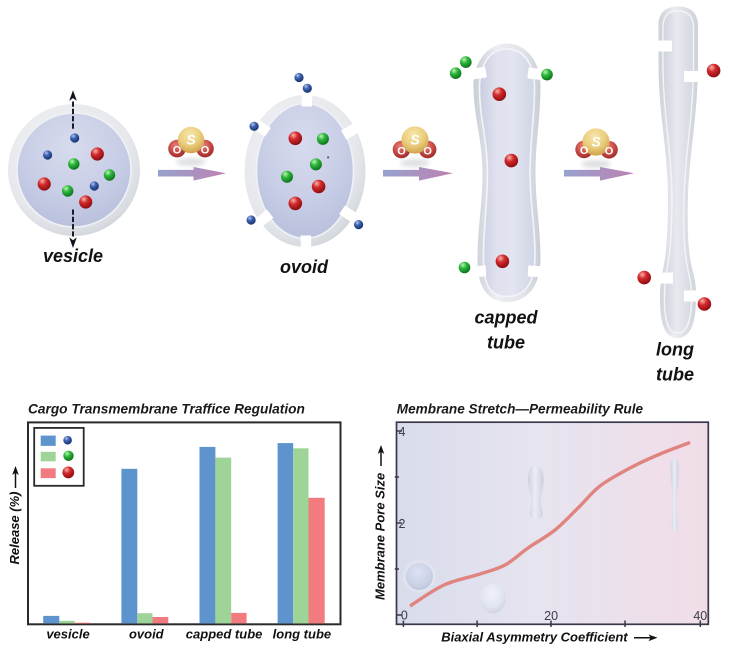  What do you see at coordinates (402, 524) in the screenshot?
I see `svg-text: 2` at bounding box center [402, 524].